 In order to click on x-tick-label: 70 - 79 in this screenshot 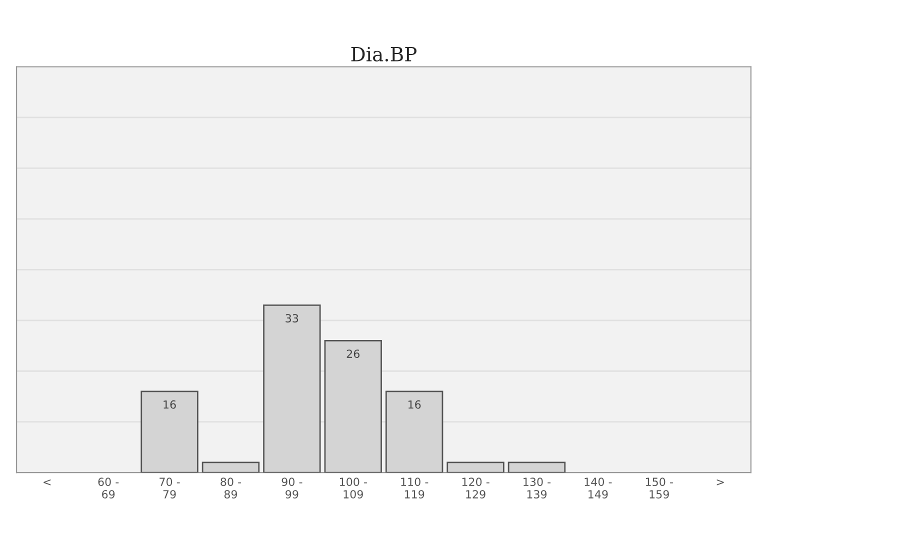, I will do `click(170, 488)`.